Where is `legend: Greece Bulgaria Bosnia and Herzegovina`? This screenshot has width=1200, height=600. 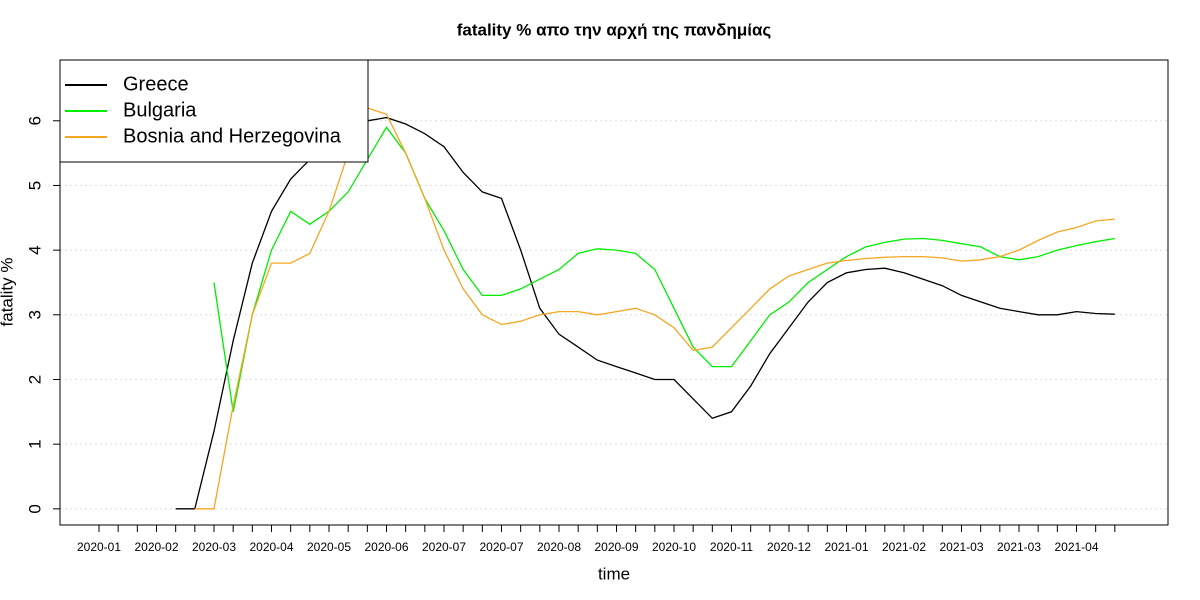 legend: Greece Bulgaria Bosnia and Herzegovina is located at coordinates (214, 111).